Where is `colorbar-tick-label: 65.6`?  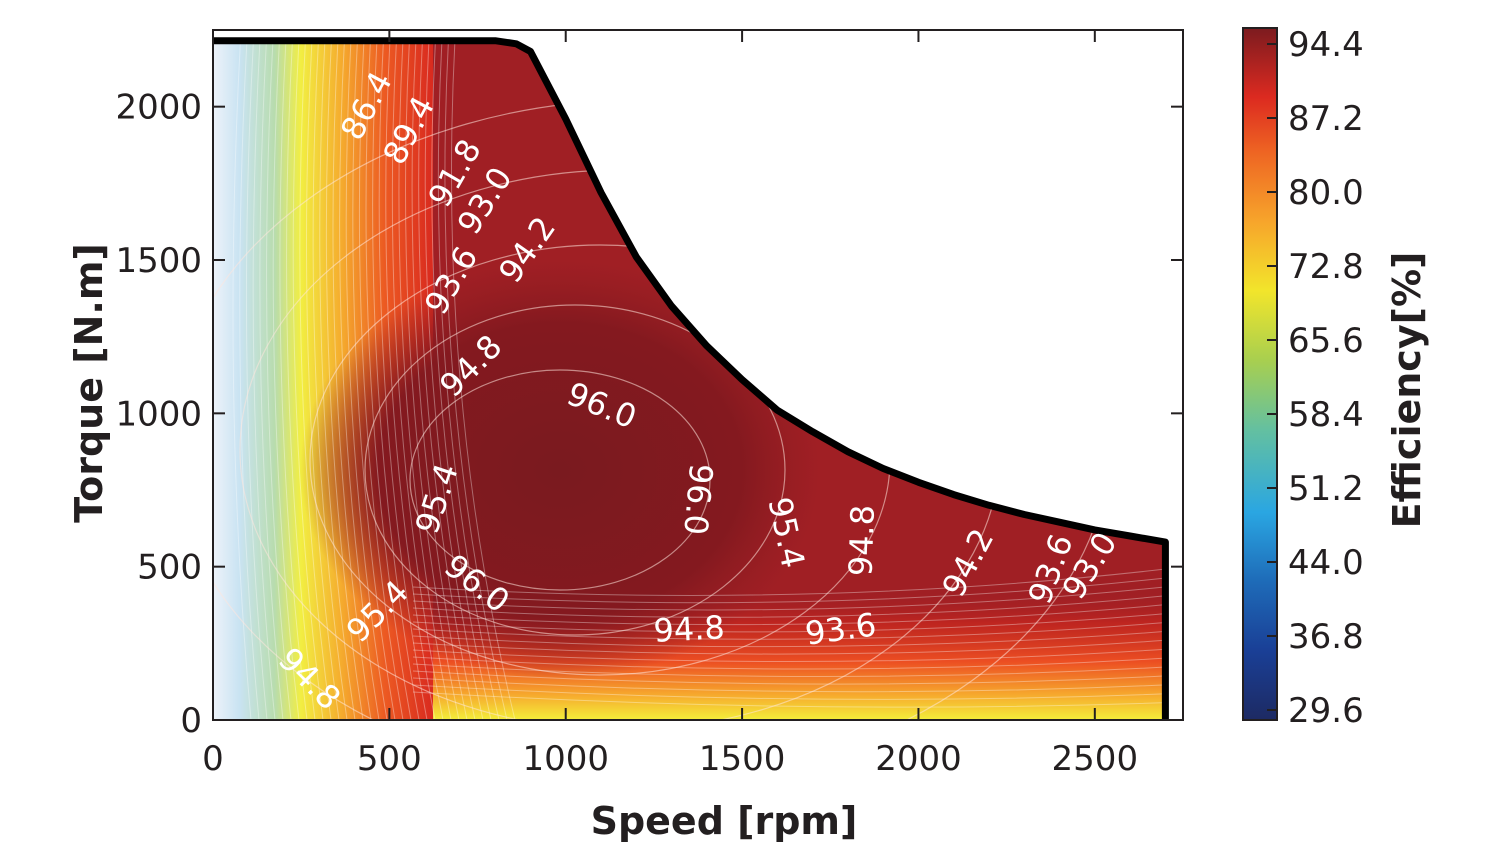 colorbar-tick-label: 65.6 is located at coordinates (1326, 341).